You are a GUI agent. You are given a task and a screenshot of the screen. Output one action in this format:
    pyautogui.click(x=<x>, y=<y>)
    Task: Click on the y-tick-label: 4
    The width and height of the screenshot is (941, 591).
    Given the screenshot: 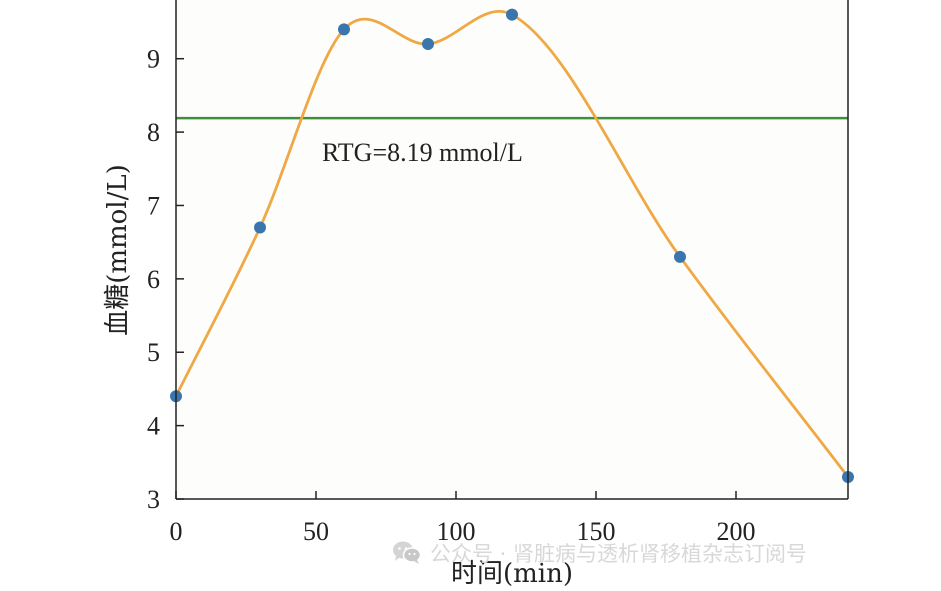 What is the action you would take?
    pyautogui.click(x=153, y=426)
    